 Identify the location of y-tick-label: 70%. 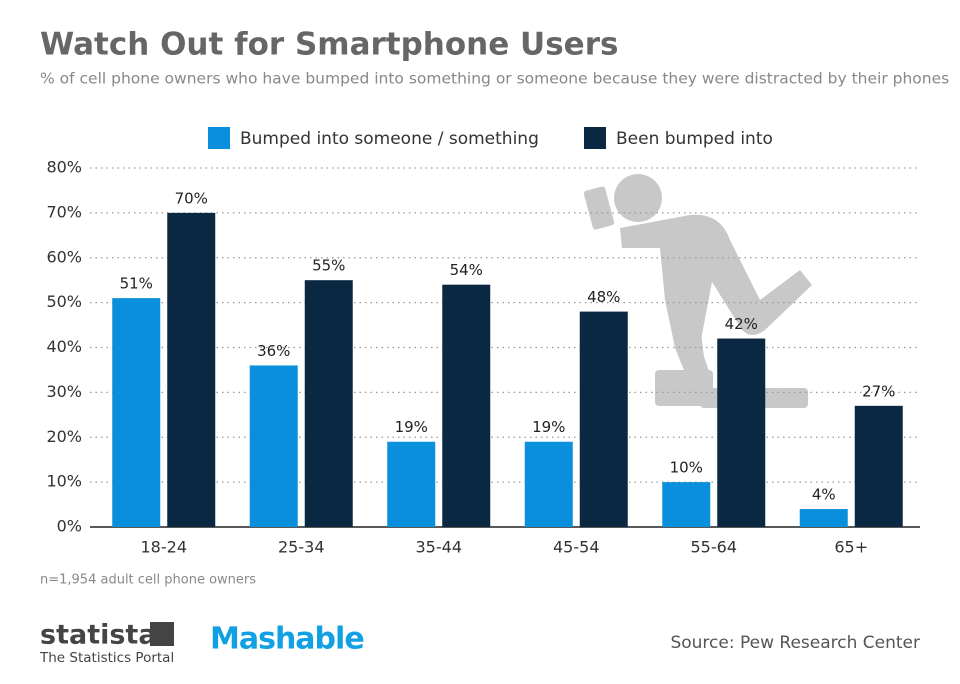
(64, 211).